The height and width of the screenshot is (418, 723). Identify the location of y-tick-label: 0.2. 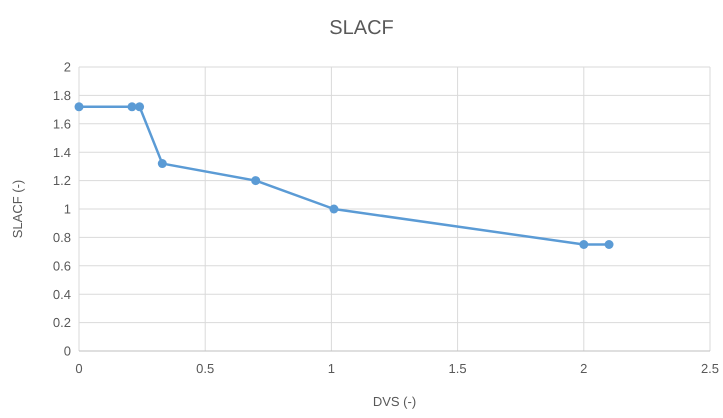
(61, 322).